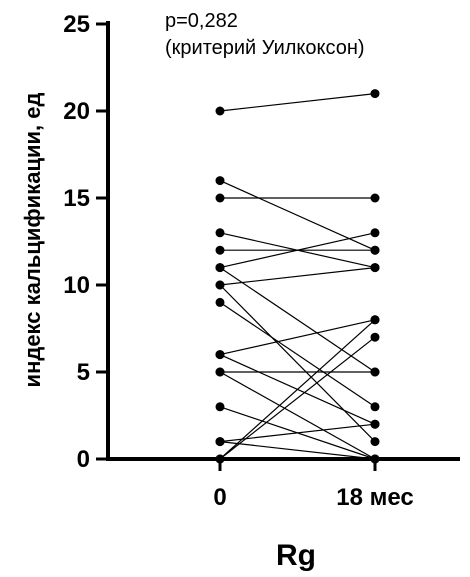 The width and height of the screenshot is (470, 577). What do you see at coordinates (83, 459) in the screenshot?
I see `y-tick-label: 0` at bounding box center [83, 459].